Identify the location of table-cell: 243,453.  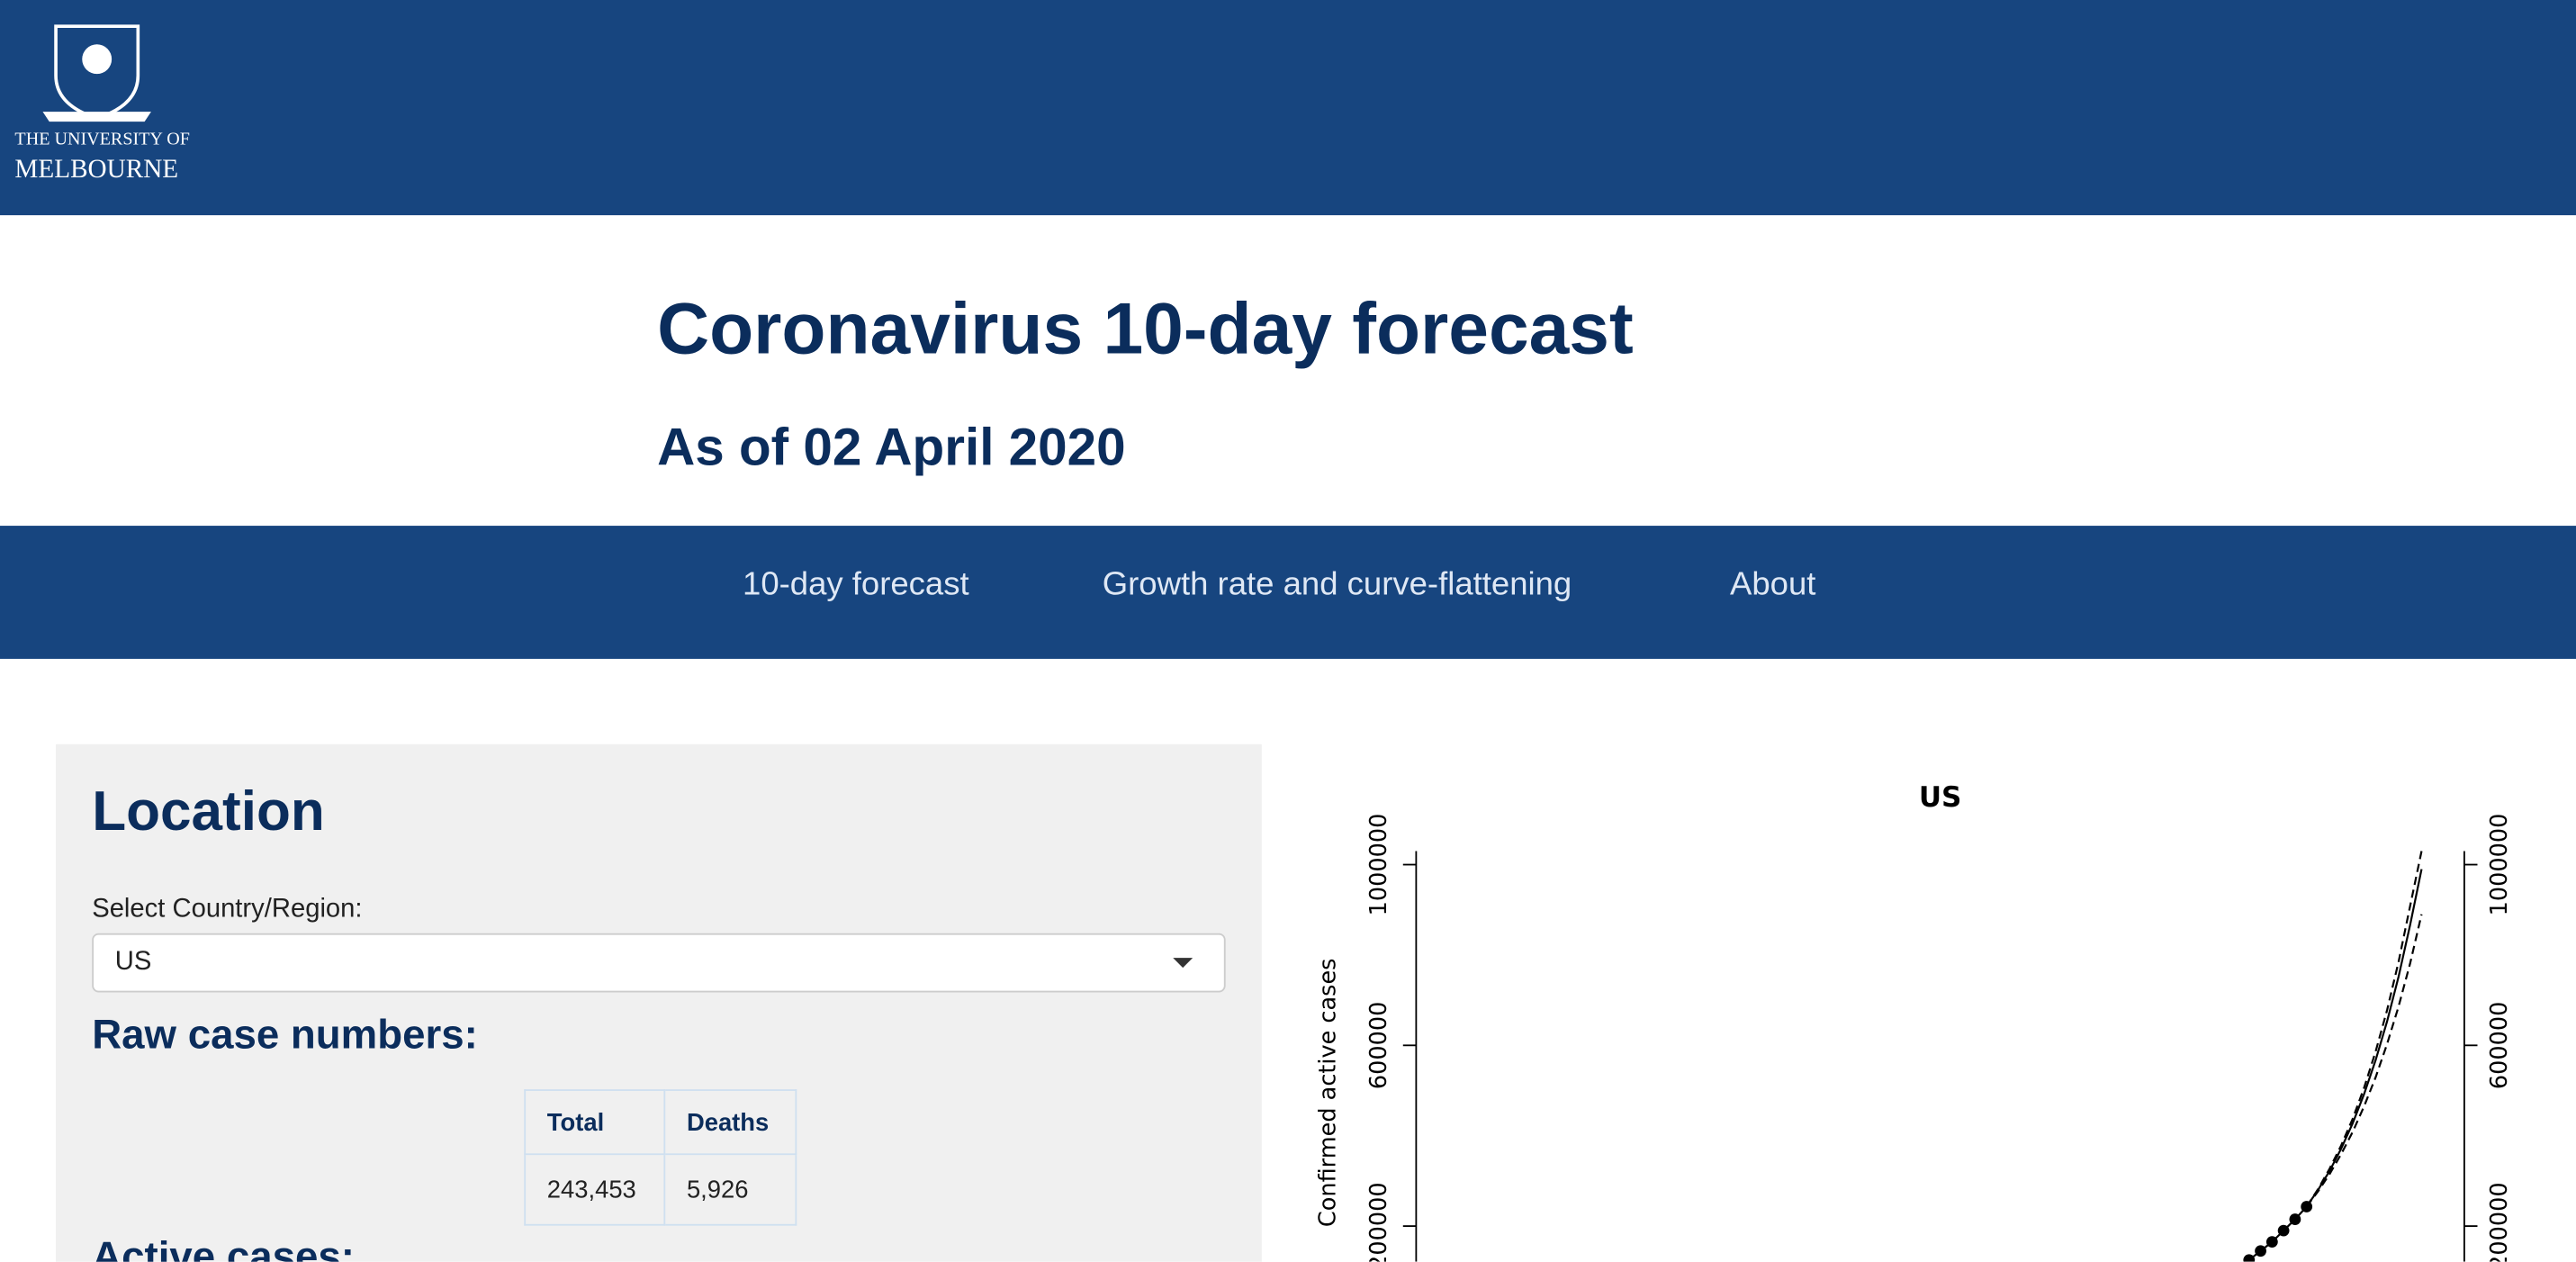
(595, 1189).